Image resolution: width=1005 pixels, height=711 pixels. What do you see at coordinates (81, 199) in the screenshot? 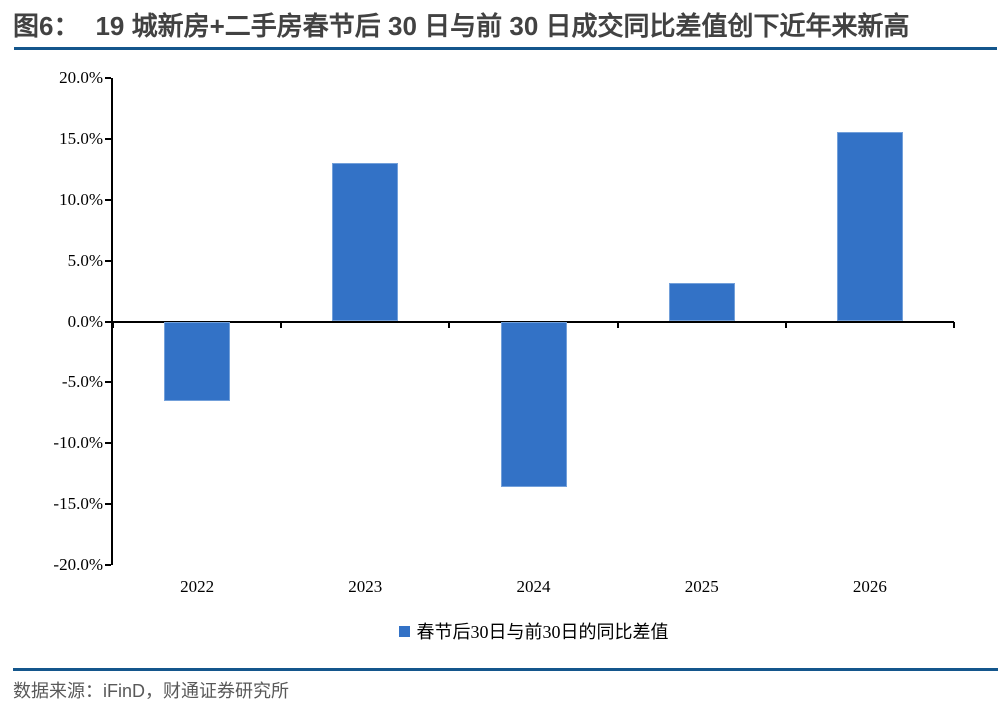
I see `y-tick-label: 10.0%` at bounding box center [81, 199].